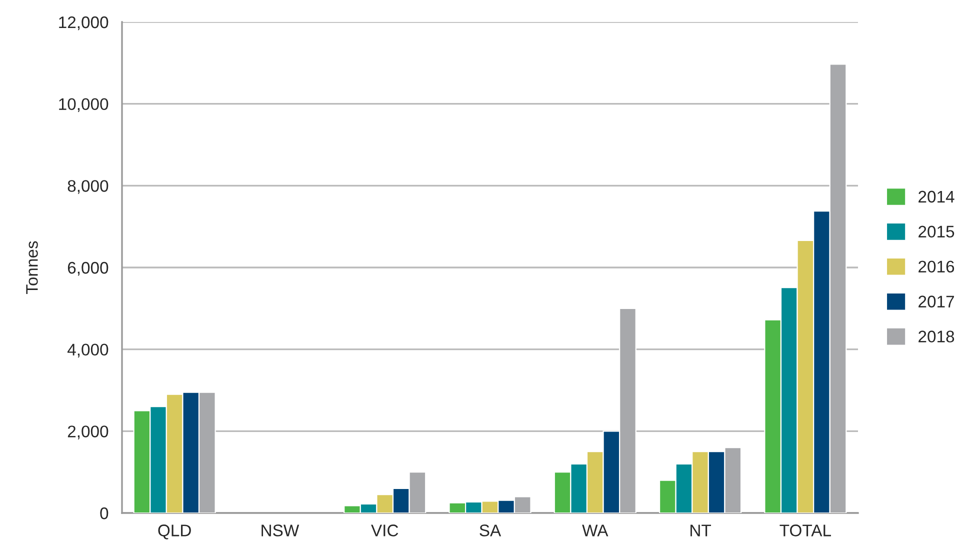 This screenshot has height=549, width=960. Describe the element at coordinates (491, 530) in the screenshot. I see `x-tick-label: SA` at that location.